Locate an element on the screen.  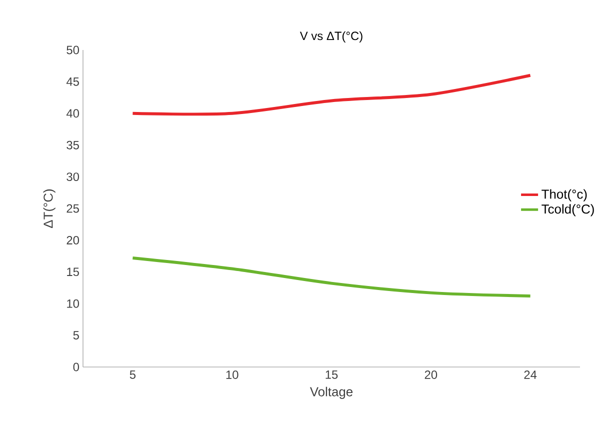
y-tick-label: 50 is located at coordinates (73, 50).